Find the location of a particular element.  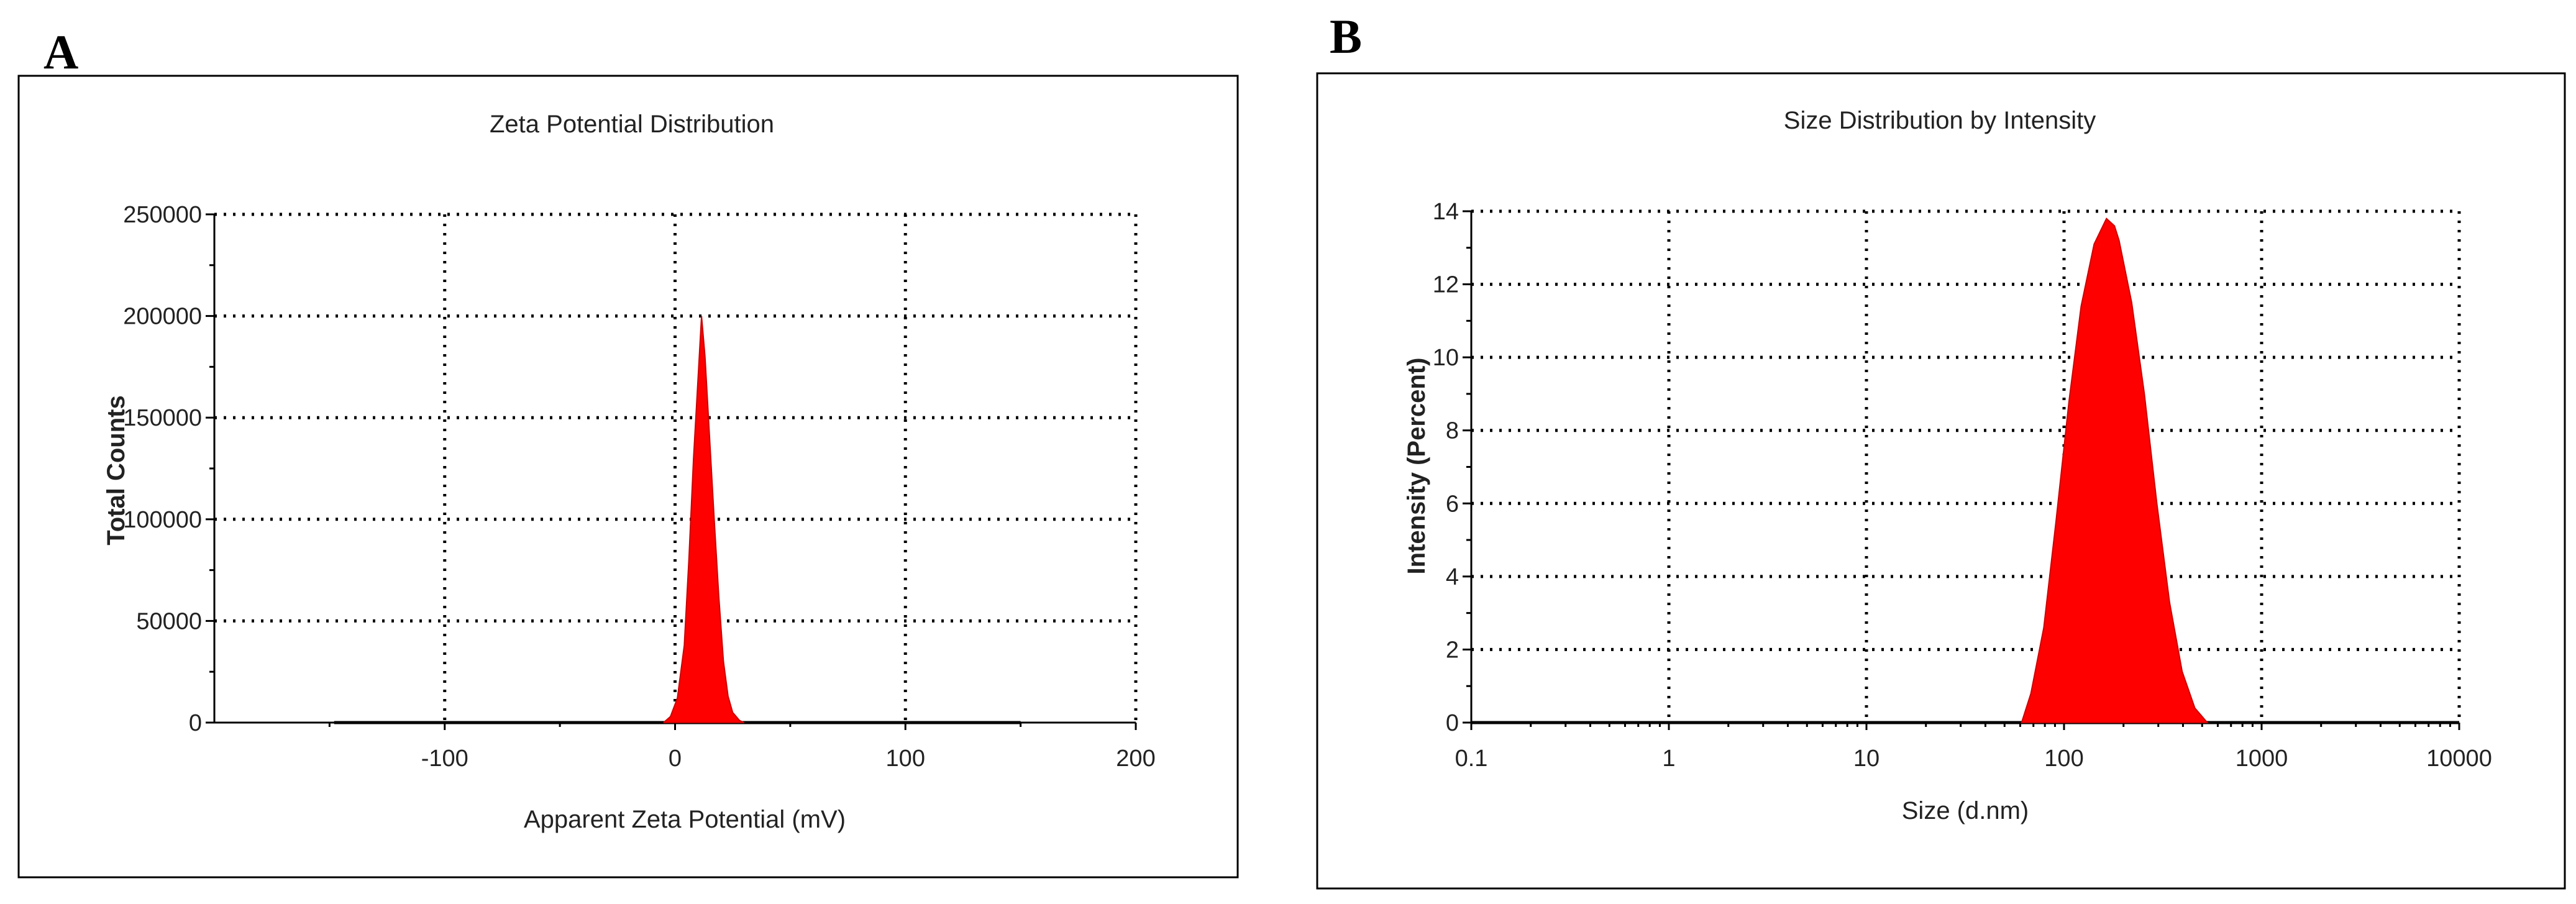

chart-a-x-tick-label: 200 is located at coordinates (1135, 759).